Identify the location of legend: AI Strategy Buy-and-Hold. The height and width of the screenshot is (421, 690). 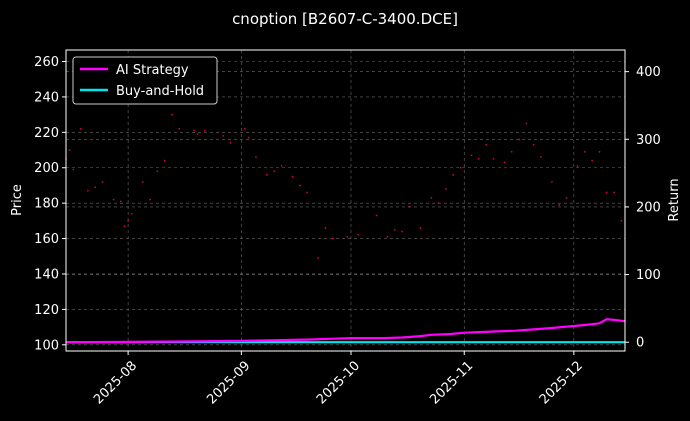
(145, 80).